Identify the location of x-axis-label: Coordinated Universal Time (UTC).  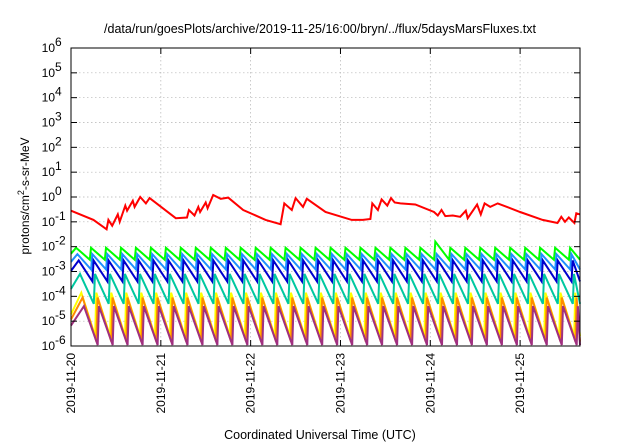
(320, 435).